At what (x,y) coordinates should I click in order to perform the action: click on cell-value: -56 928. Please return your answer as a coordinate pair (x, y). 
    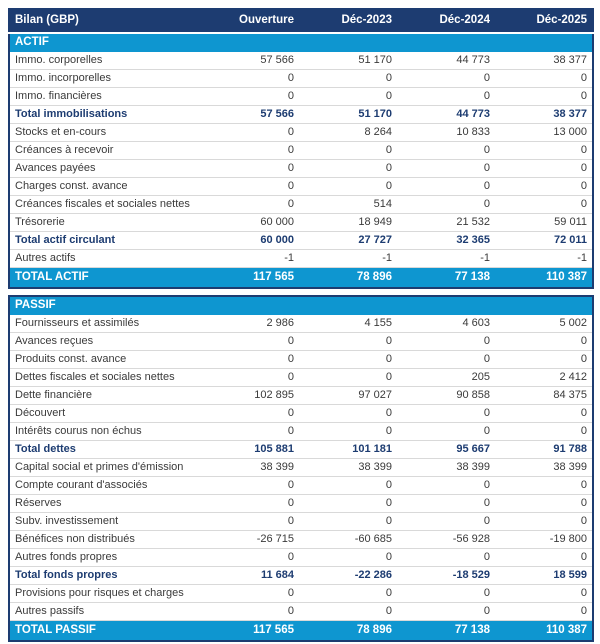
    Looking at the image, I should click on (446, 539).